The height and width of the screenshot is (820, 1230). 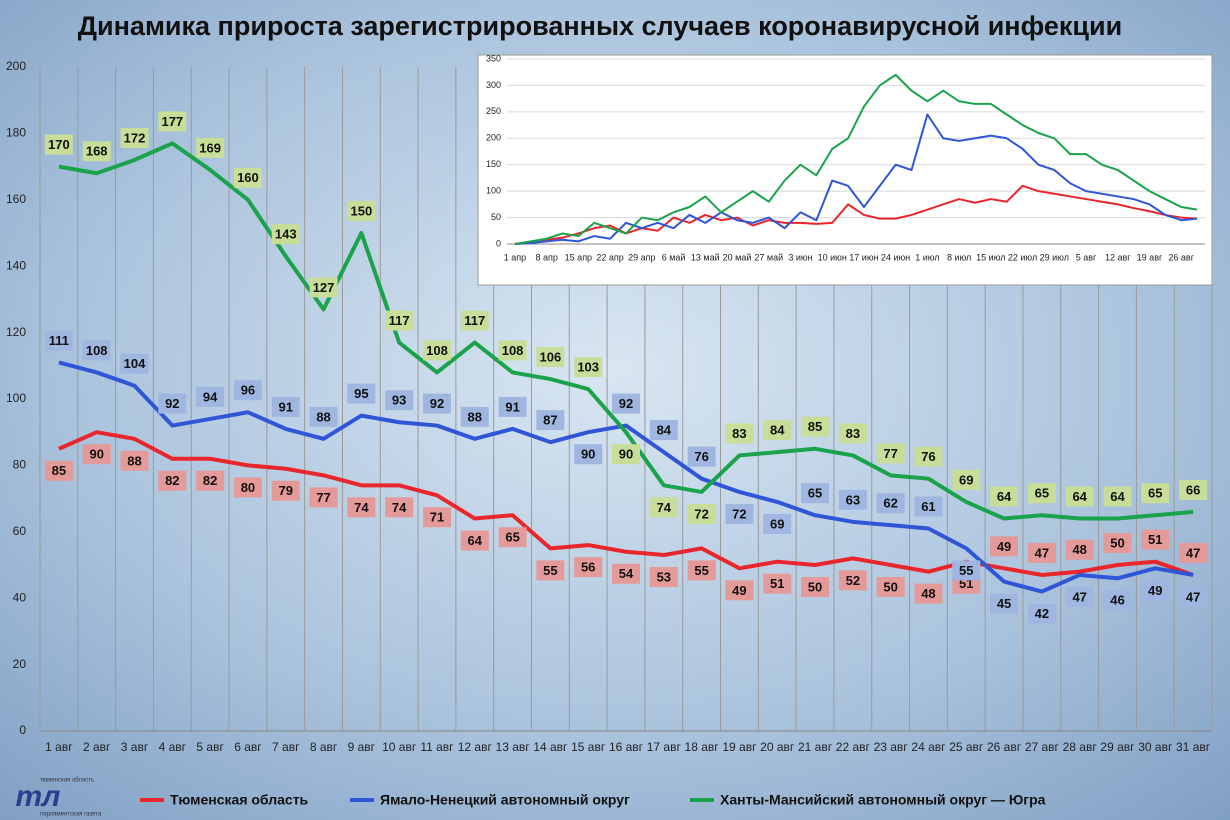 I want to click on data-label: 95, so click(x=361, y=393).